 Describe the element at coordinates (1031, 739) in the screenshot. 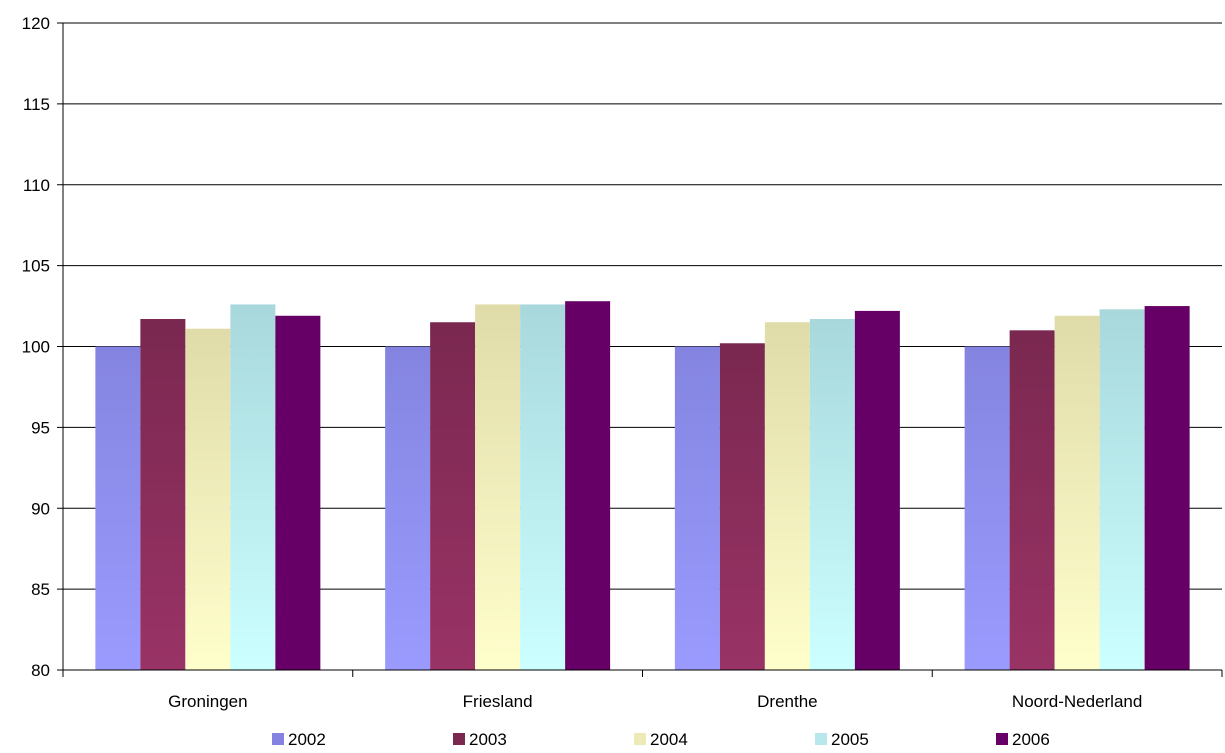

I see `legend-label-2006: 2006` at that location.